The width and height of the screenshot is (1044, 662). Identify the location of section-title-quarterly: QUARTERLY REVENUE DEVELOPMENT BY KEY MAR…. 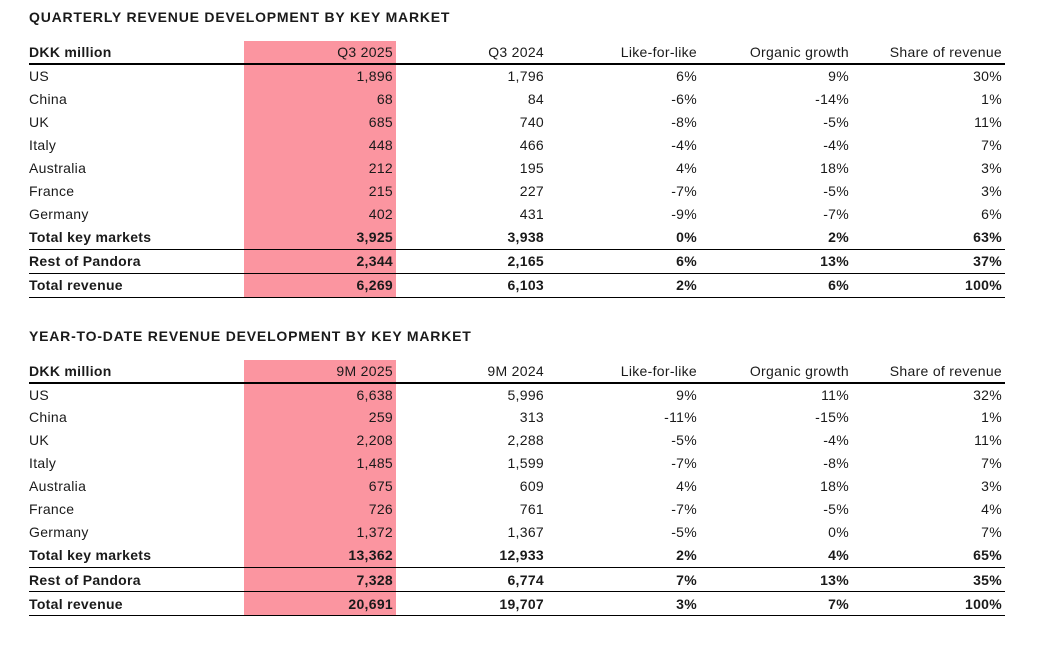
(240, 17).